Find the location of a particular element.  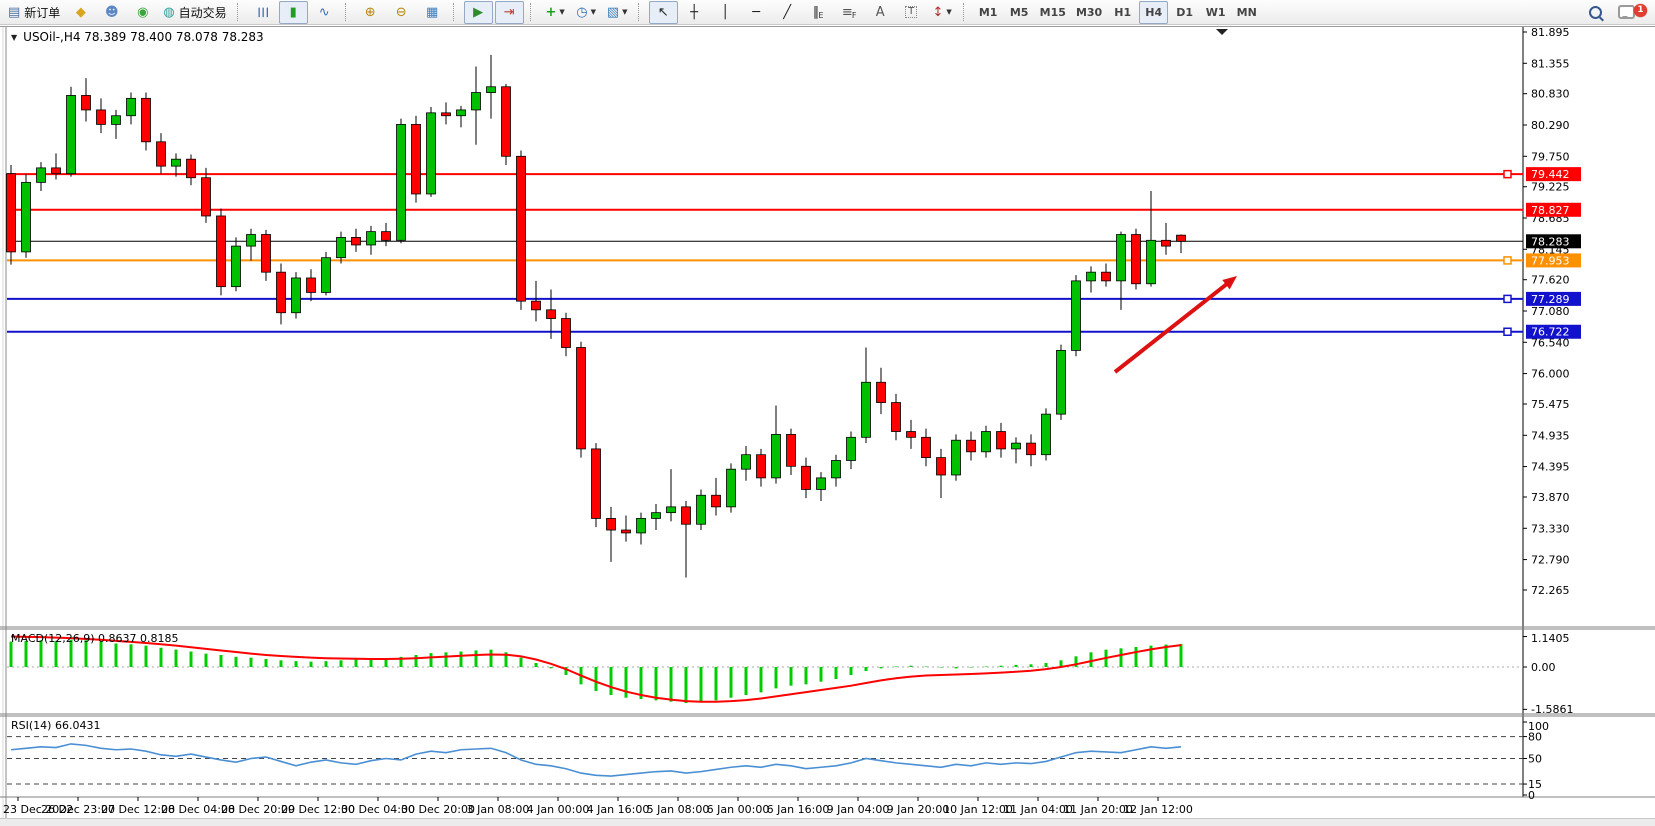

macd-scale-label: -1.5861 is located at coordinates (1552, 709).